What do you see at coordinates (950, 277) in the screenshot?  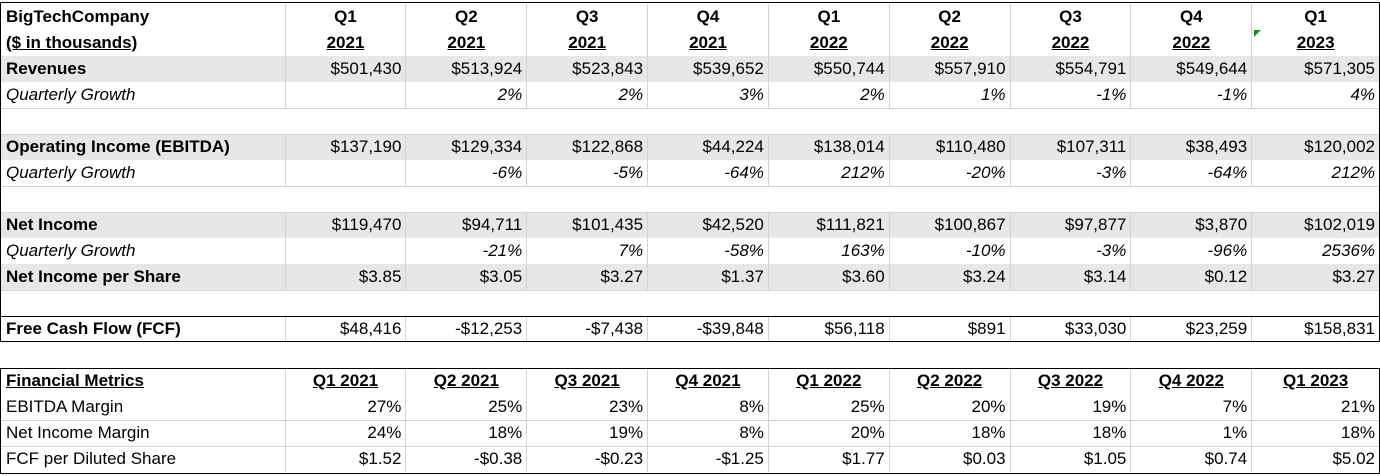 I see `eps-cell: $3.24` at bounding box center [950, 277].